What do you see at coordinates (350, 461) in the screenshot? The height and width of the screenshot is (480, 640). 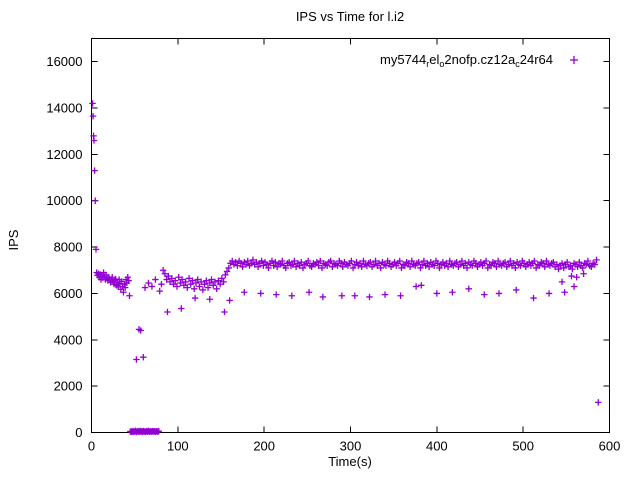 I see `x-axis-label: Time(s)` at bounding box center [350, 461].